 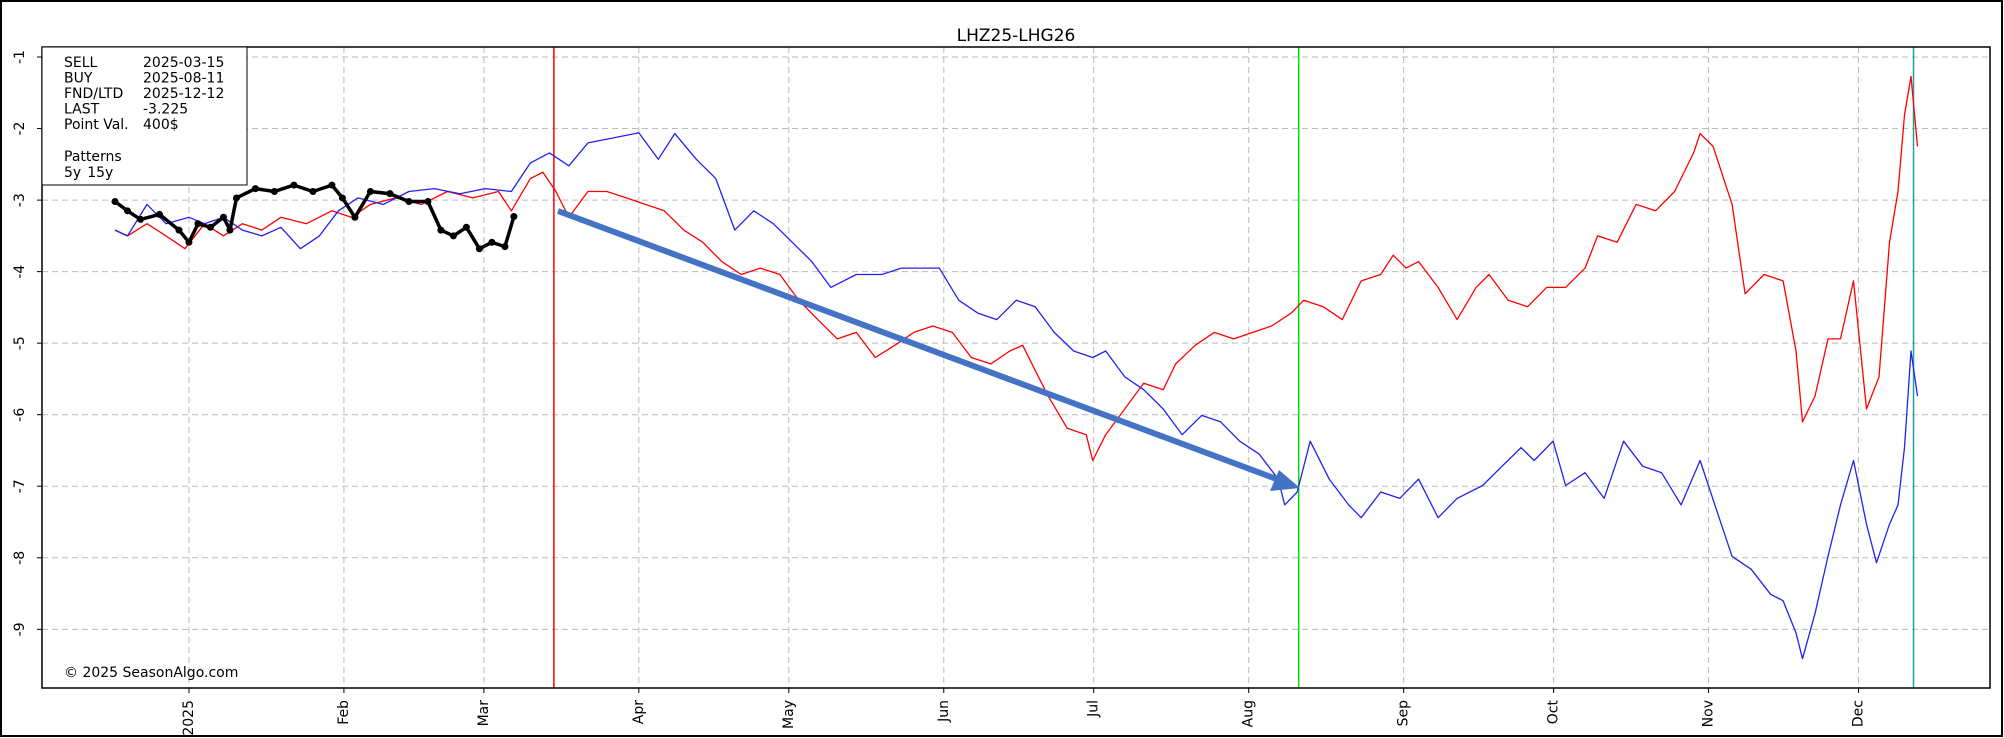 I want to click on x-tick-label: Mar, so click(x=484, y=713).